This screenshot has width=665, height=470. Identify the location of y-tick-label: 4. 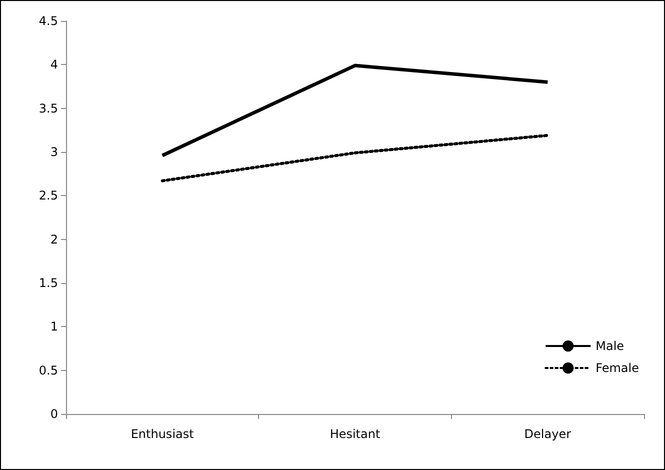
(54, 65).